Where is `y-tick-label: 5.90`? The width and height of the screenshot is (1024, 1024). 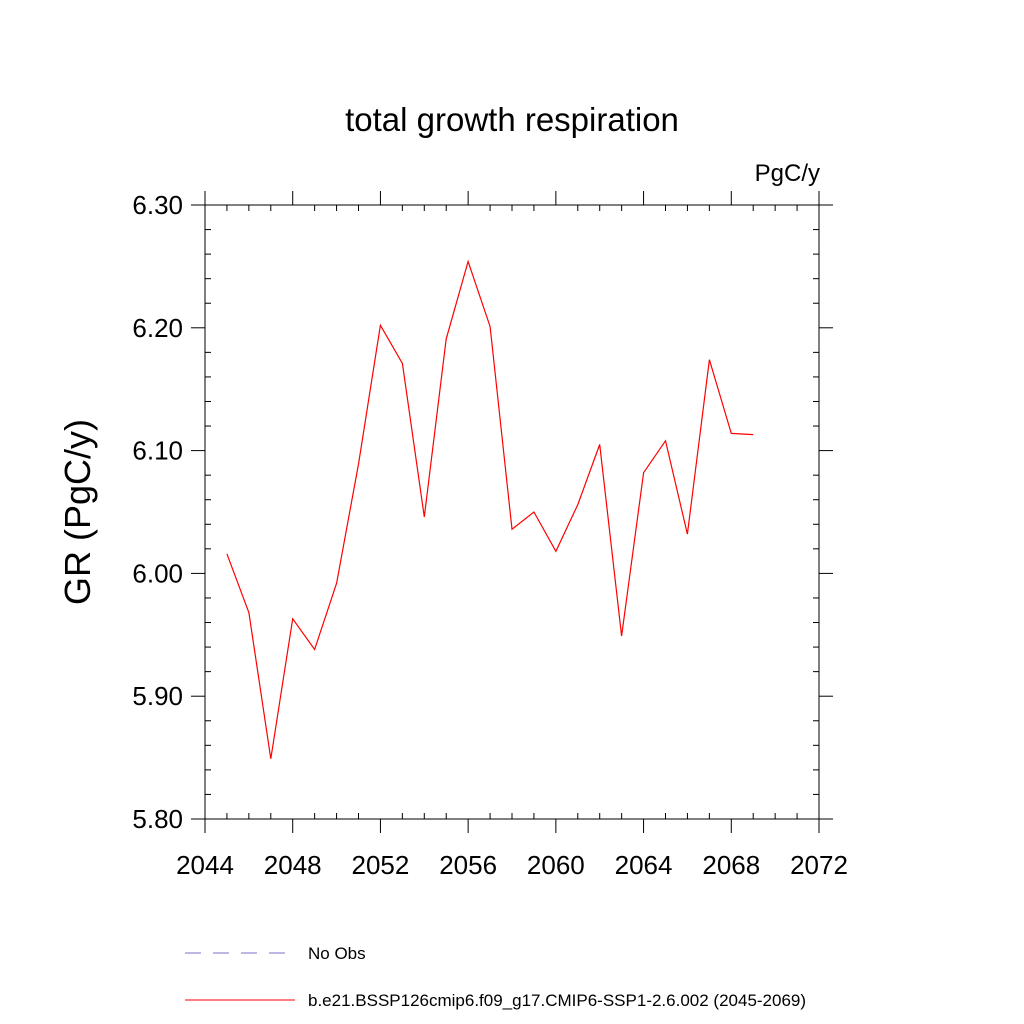
y-tick-label: 5.90 is located at coordinates (157, 696).